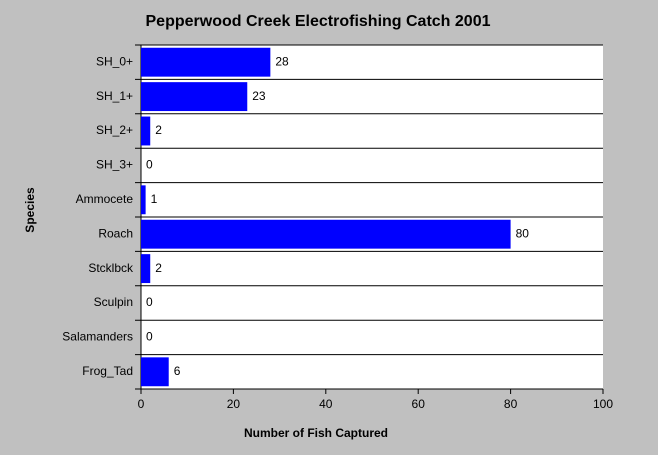 The width and height of the screenshot is (658, 455). What do you see at coordinates (154, 199) in the screenshot?
I see `value-label: 1` at bounding box center [154, 199].